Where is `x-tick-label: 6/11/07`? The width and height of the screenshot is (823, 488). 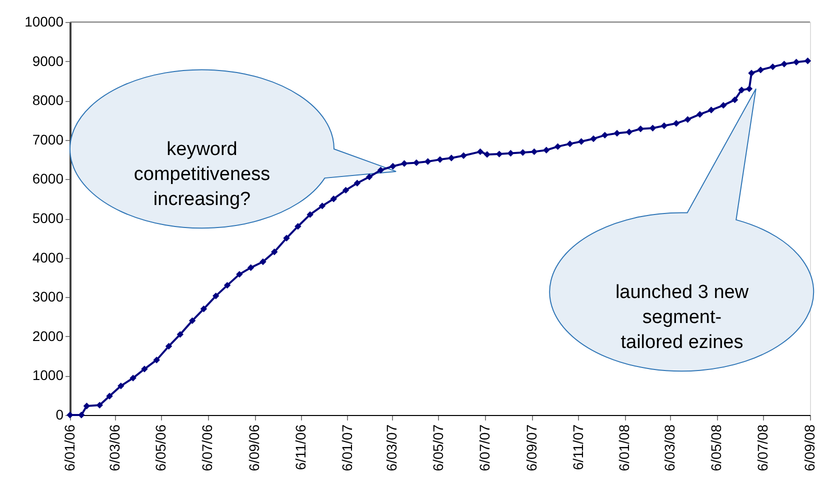
x-tick-label: 6/11/07 is located at coordinates (578, 447).